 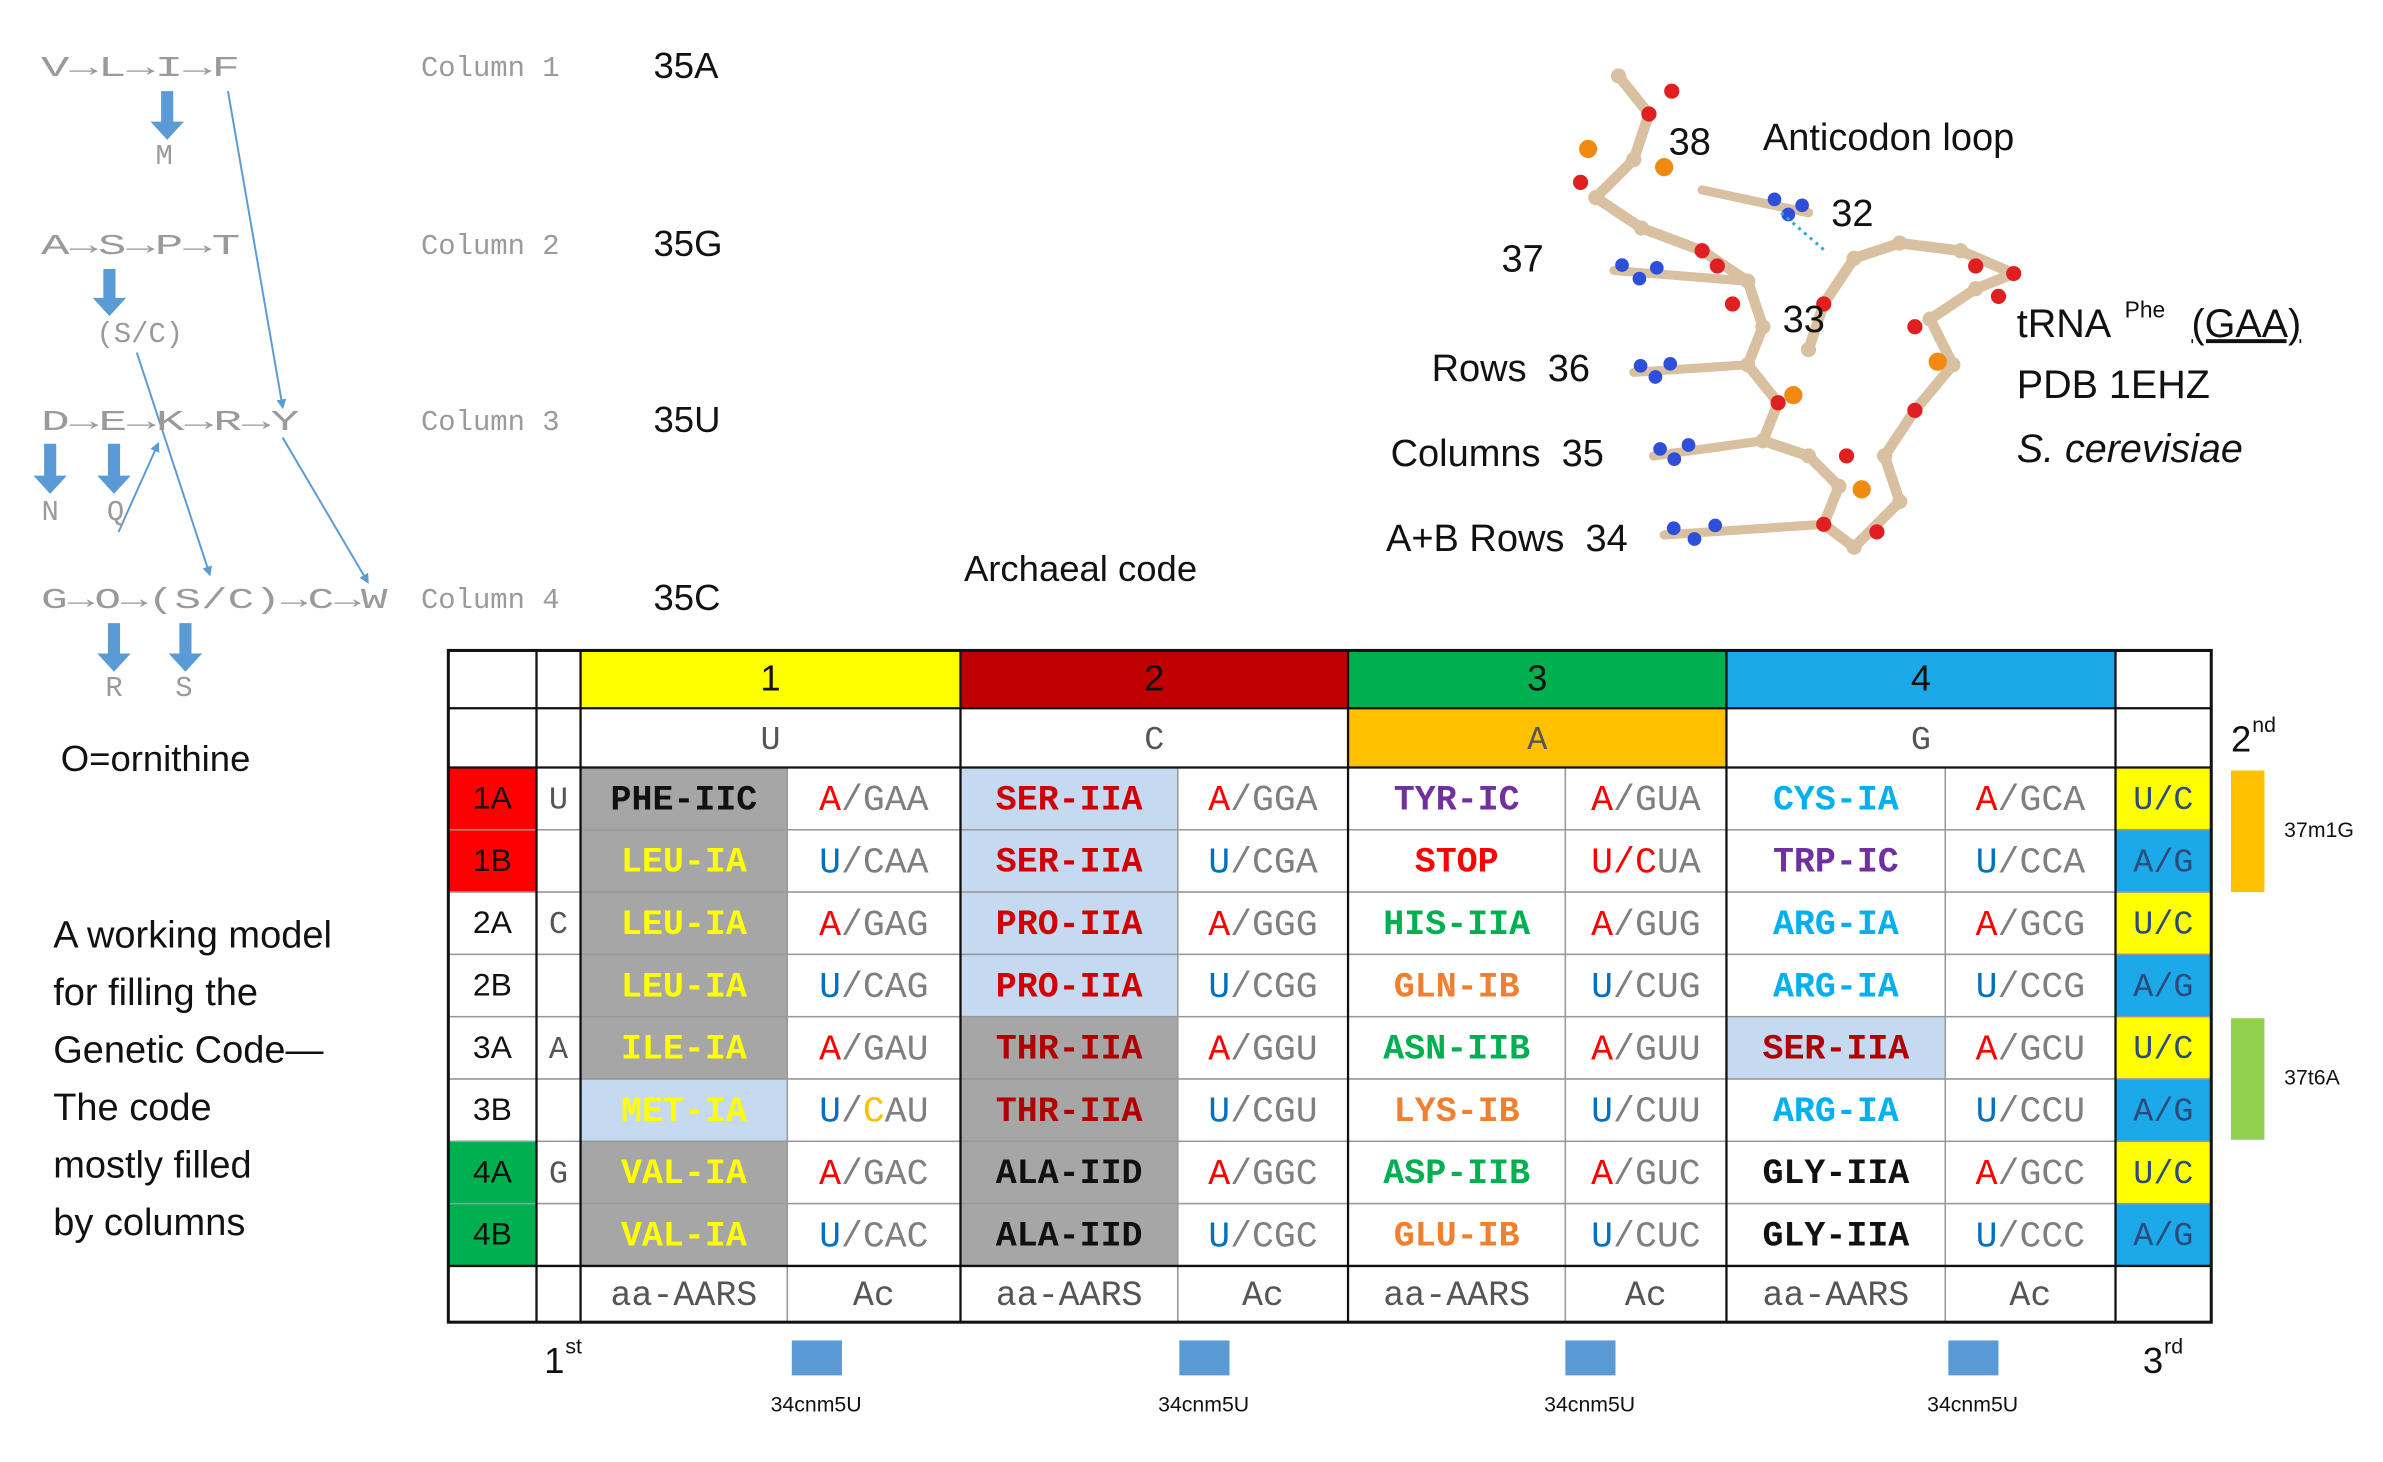 I want to click on wobble-marker, so click(x=1204, y=1358).